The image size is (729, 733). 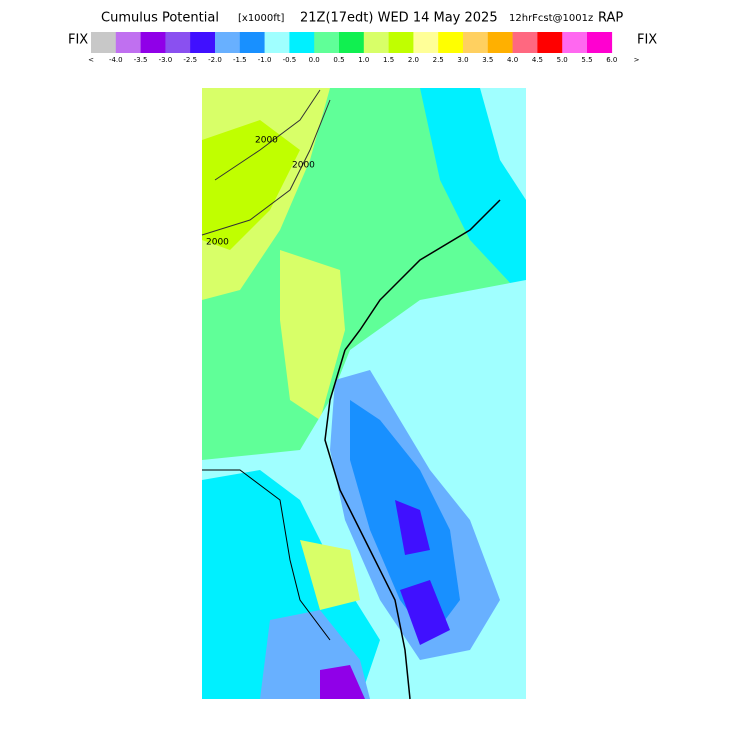 What do you see at coordinates (240, 60) in the screenshot?
I see `color-label: -1.5` at bounding box center [240, 60].